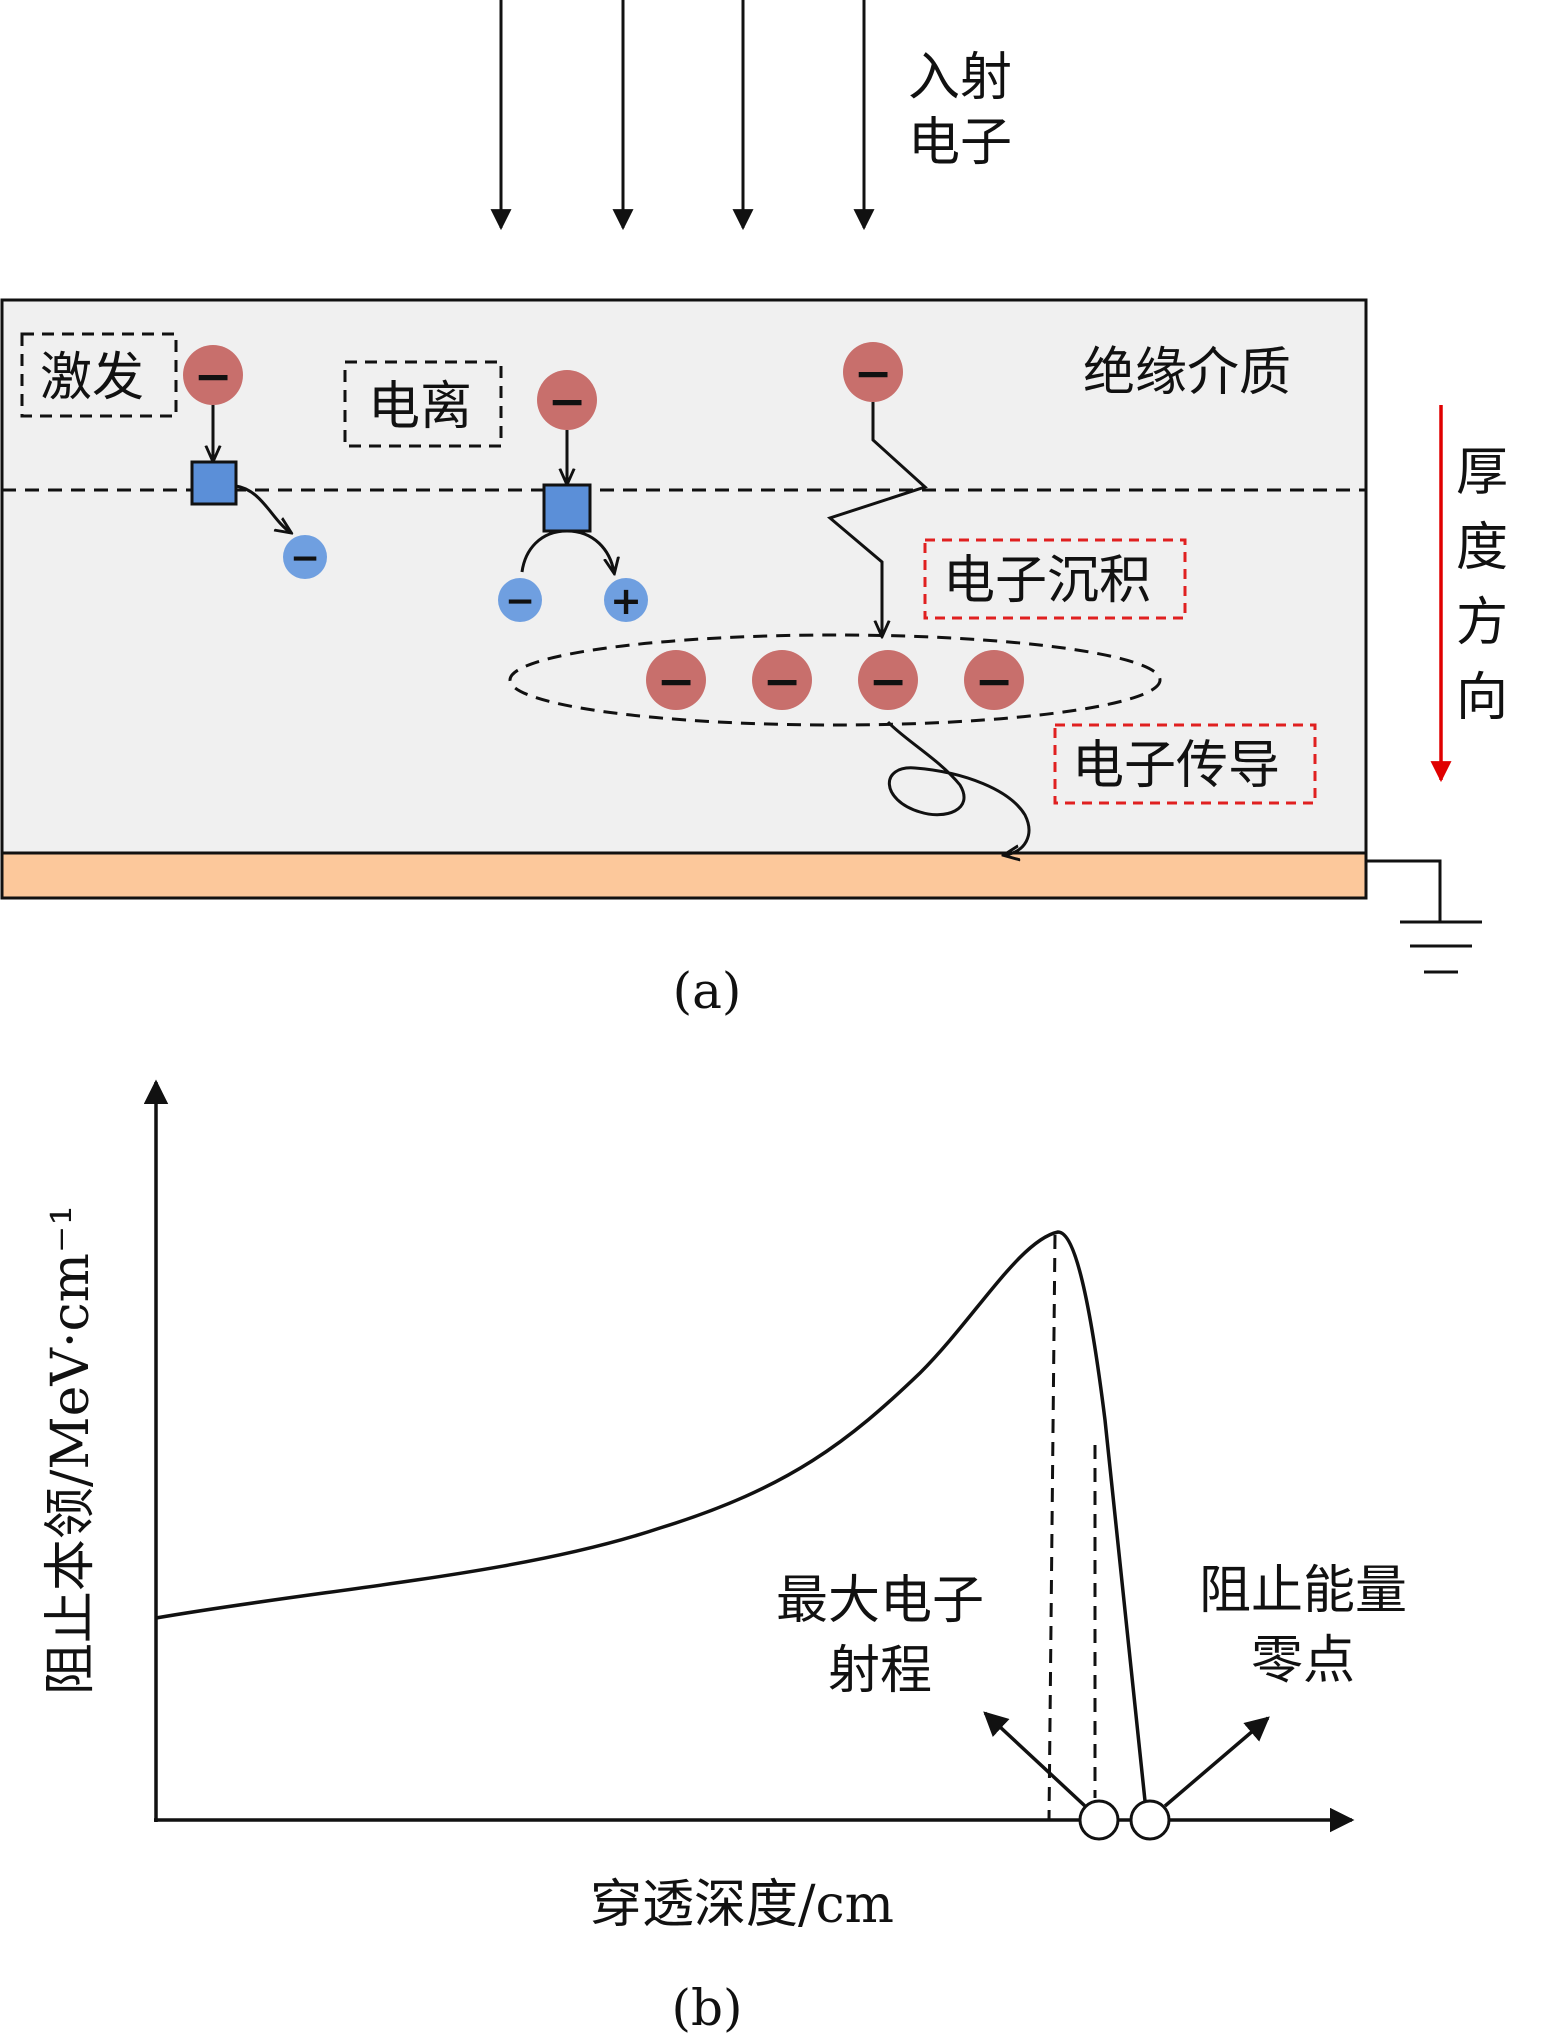  I want to click on ionization-atom-square, so click(567, 508).